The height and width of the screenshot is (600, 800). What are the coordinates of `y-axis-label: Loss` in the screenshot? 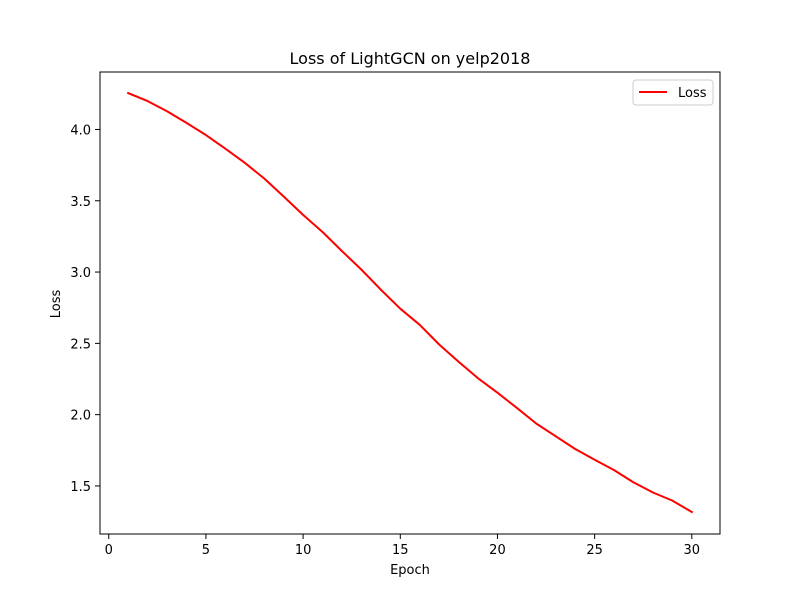 It's located at (56, 304).